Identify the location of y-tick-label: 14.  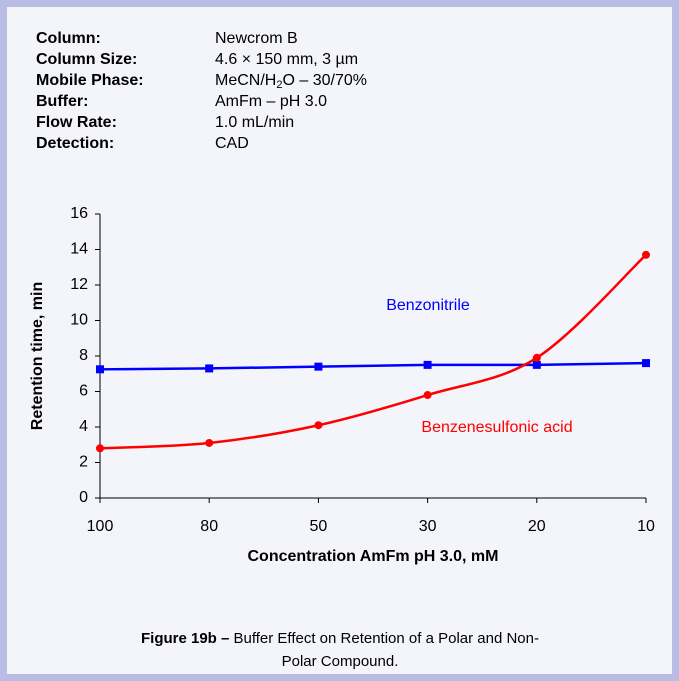
(79, 249).